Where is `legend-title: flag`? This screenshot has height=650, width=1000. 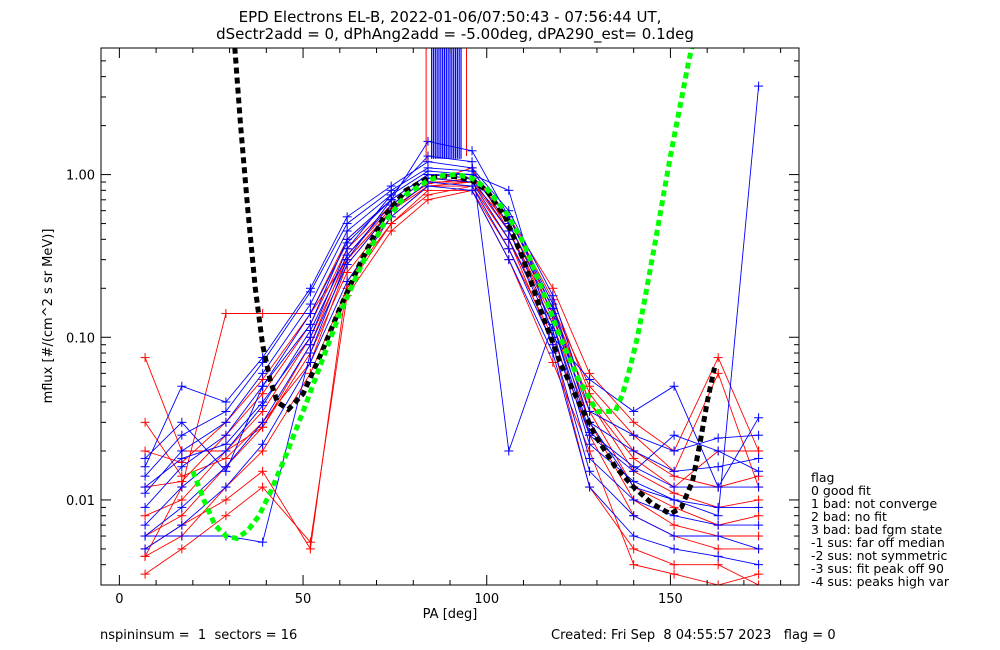 legend-title: flag is located at coordinates (822, 477).